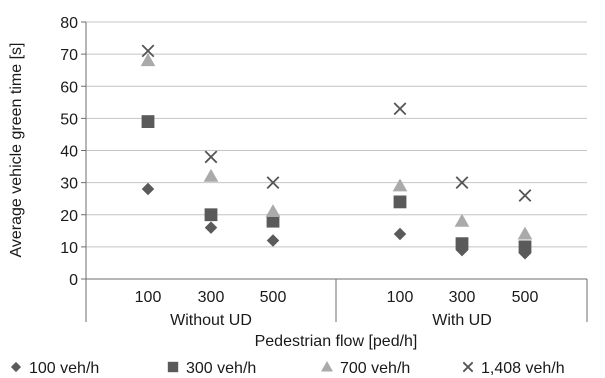  I want to click on legend-label: 700 veh/h, so click(375, 368).